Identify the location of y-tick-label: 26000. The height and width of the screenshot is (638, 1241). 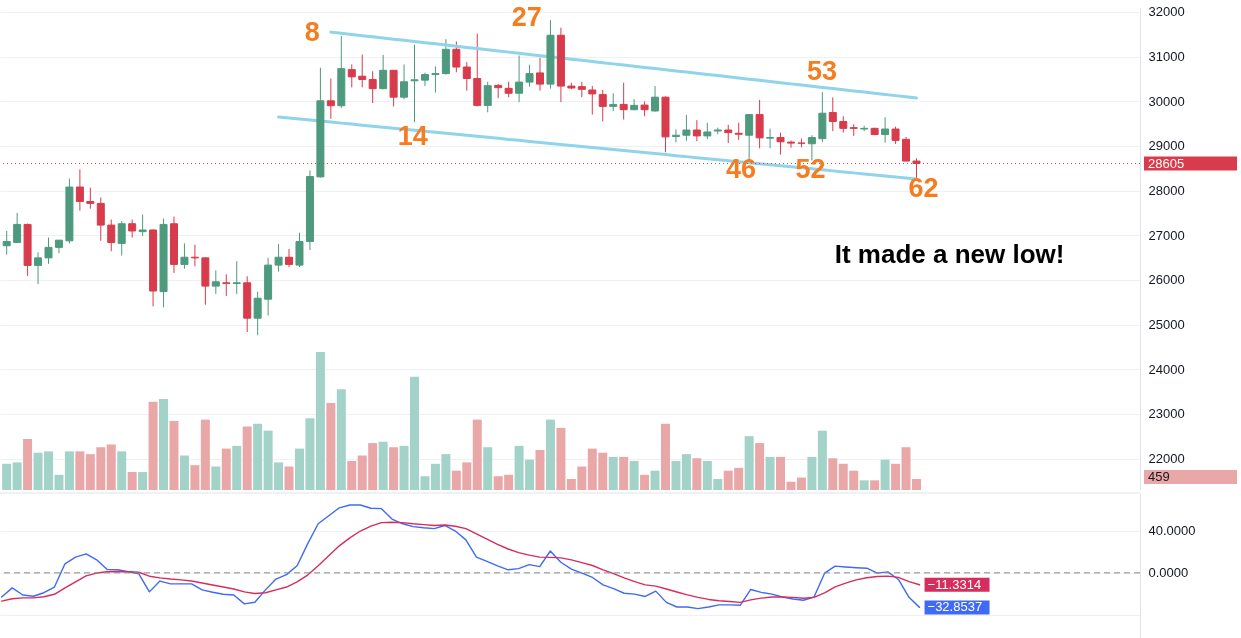
(1166, 280).